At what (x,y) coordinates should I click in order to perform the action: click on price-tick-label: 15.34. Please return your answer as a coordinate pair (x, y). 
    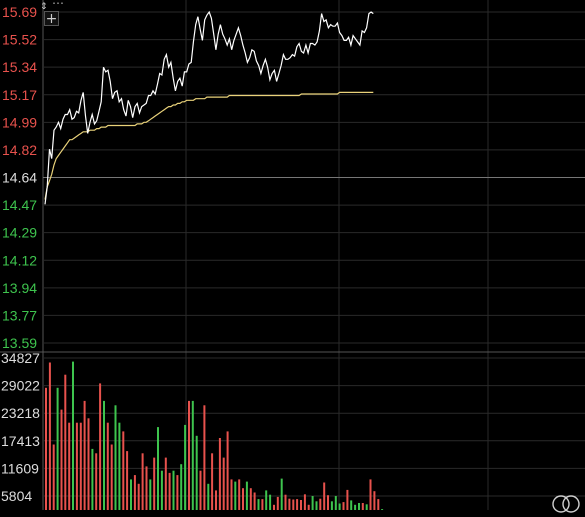
    Looking at the image, I should click on (19, 67).